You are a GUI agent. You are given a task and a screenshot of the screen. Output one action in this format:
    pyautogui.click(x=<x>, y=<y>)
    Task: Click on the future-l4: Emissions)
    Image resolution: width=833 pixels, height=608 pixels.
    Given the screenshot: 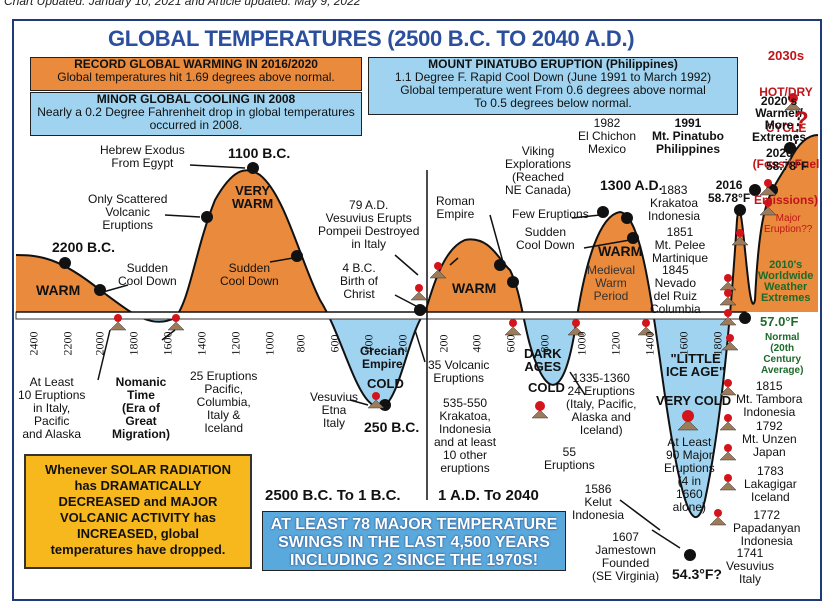 What is the action you would take?
    pyautogui.click(x=786, y=200)
    